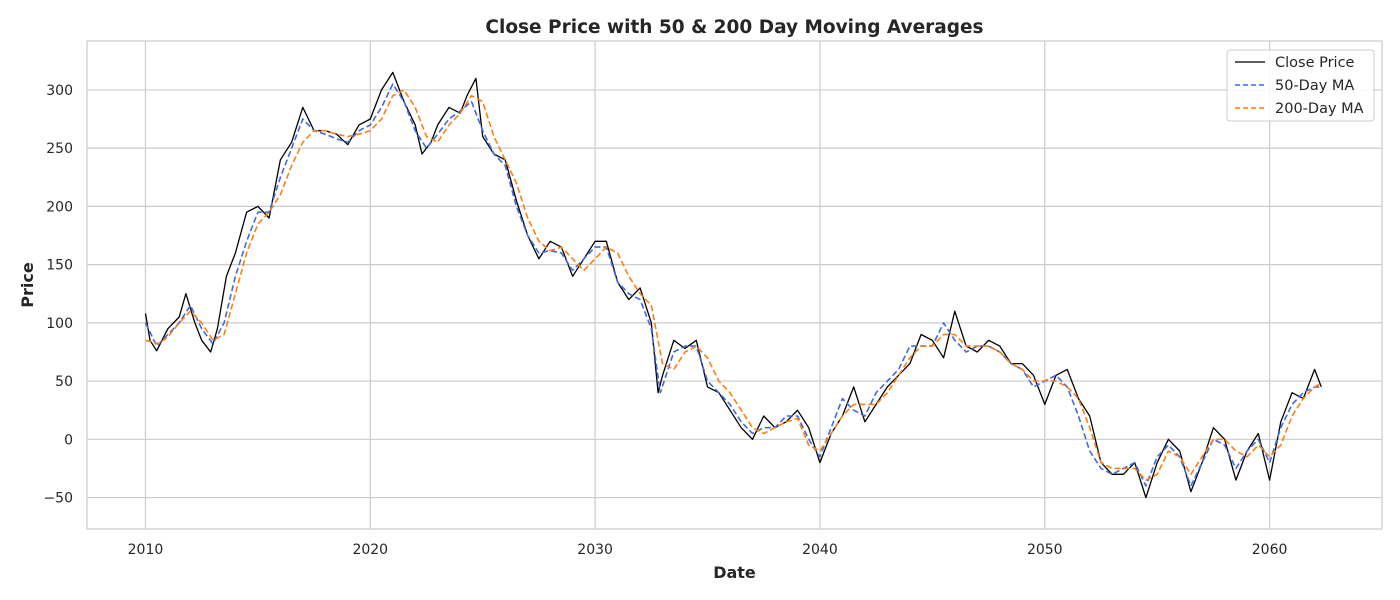 The width and height of the screenshot is (1400, 600). I want to click on legend: Close Price 50-Day MA 200-Day MA, so click(1300, 85).